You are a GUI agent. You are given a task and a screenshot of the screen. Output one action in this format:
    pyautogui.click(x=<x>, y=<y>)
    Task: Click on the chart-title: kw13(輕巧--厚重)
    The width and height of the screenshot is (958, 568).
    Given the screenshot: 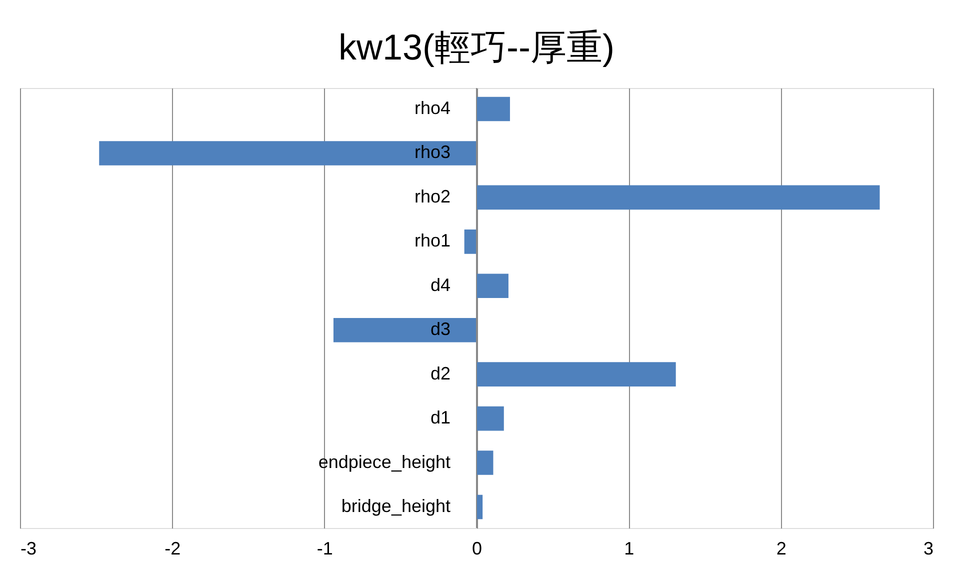 What is the action you would take?
    pyautogui.click(x=476, y=47)
    